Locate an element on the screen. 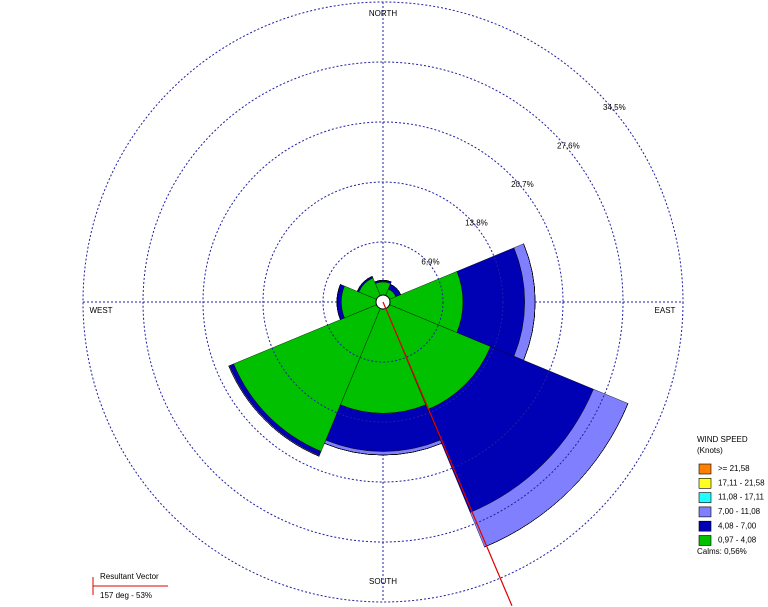 The height and width of the screenshot is (607, 768). west-label: WEST is located at coordinates (100, 310).